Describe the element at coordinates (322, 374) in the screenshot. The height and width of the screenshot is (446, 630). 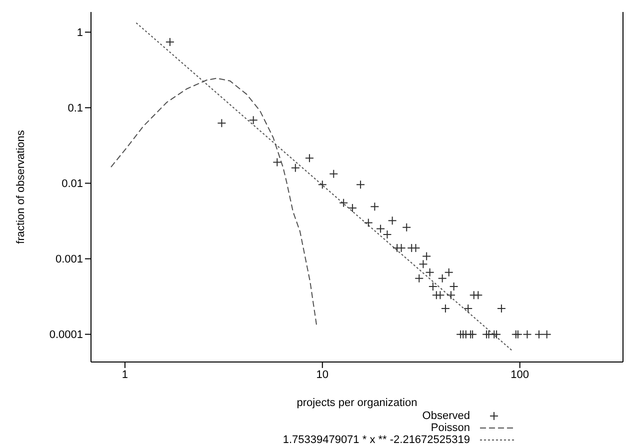
I see `x-tick-label: 10` at that location.